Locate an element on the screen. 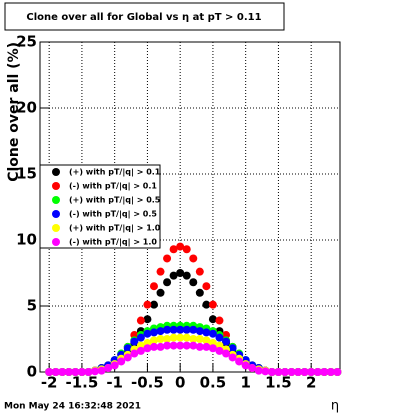 Image resolution: width=400 pixels, height=414 pixels. y-tick-label: 20 is located at coordinates (26, 108).